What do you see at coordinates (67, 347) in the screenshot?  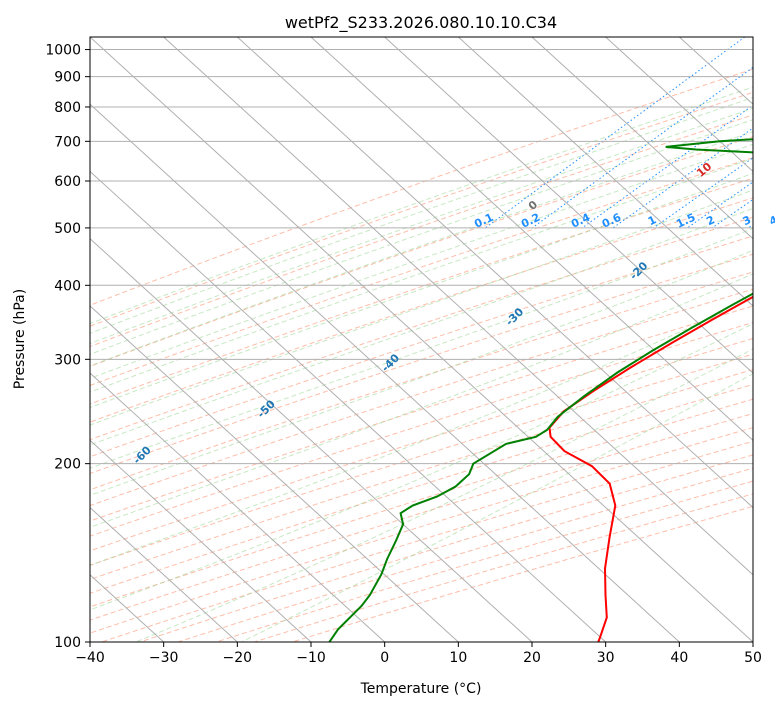 I see `y-axis-ticks: 1000 900 800 700 600 500 400 300 200 100` at bounding box center [67, 347].